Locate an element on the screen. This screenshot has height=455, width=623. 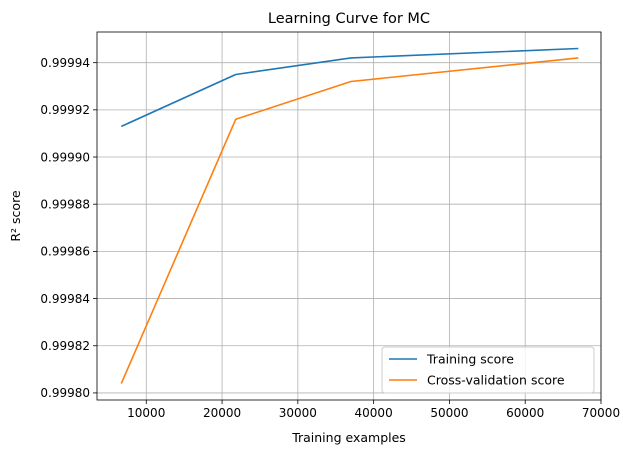
series-line-training is located at coordinates (349, 87).